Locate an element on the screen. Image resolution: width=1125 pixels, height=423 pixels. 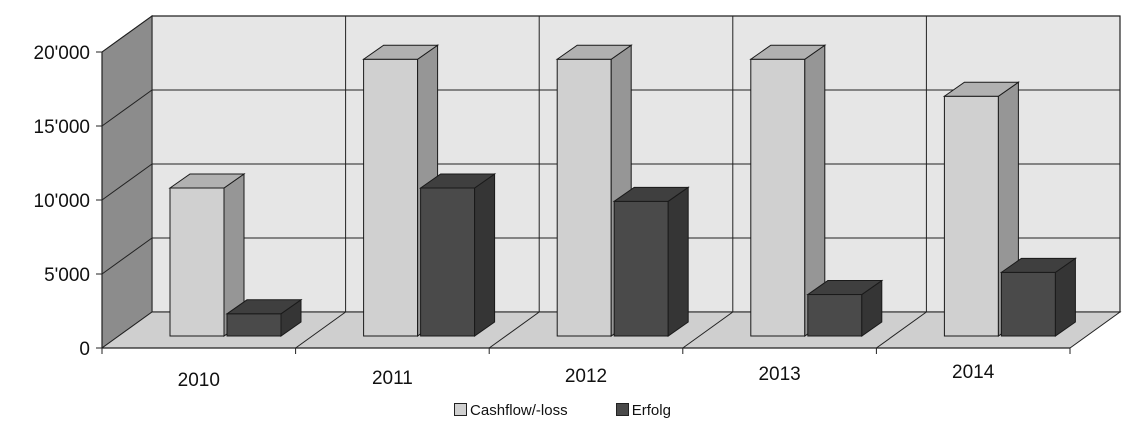
bar-erfolg-2014 is located at coordinates (1038, 297).